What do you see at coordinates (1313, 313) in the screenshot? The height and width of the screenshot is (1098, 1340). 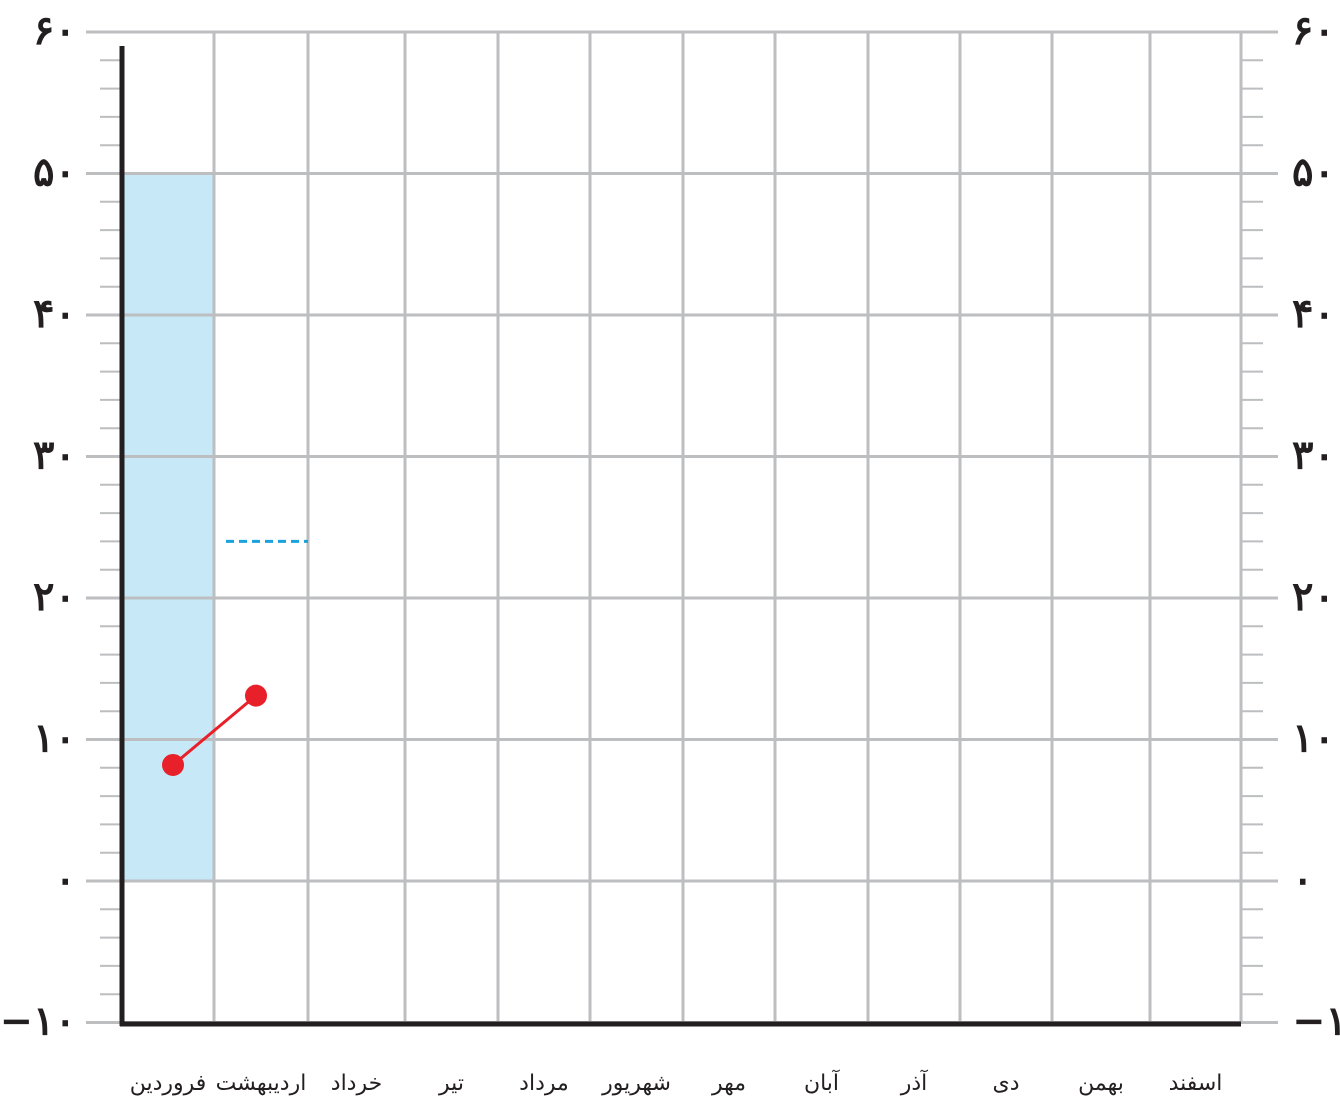 I see `y-tick-label-right: ۴۰` at bounding box center [1313, 313].